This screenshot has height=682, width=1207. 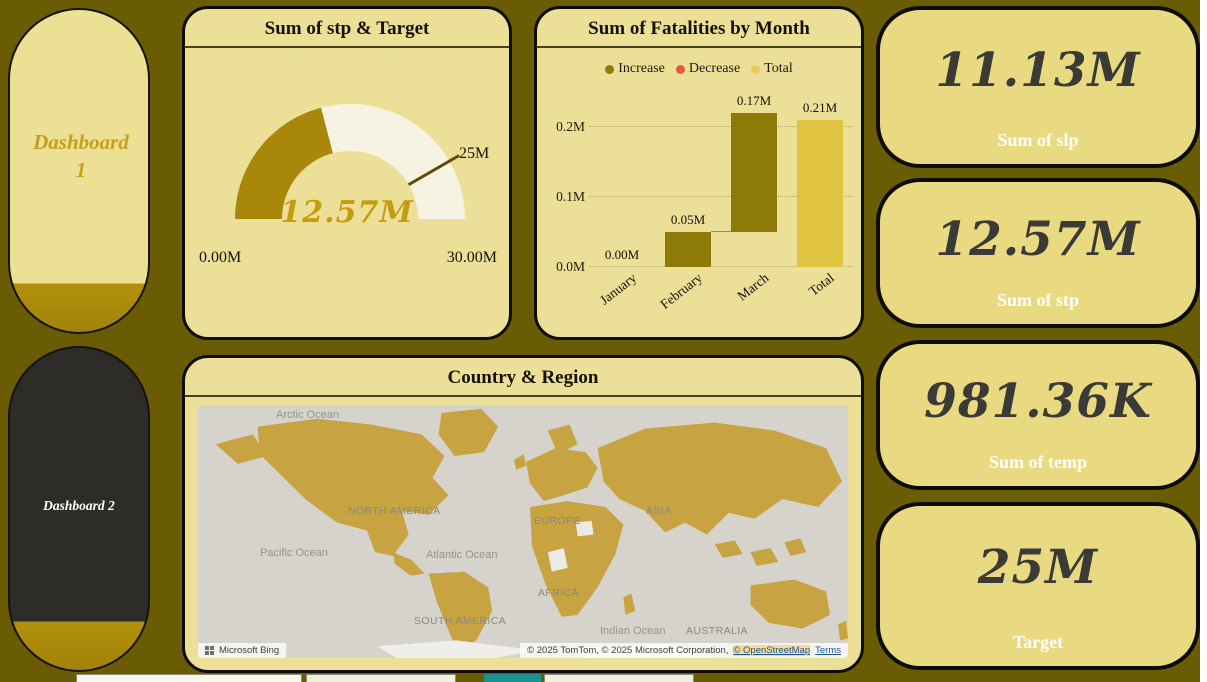 I want to click on terms-link: Terms, so click(x=828, y=650).